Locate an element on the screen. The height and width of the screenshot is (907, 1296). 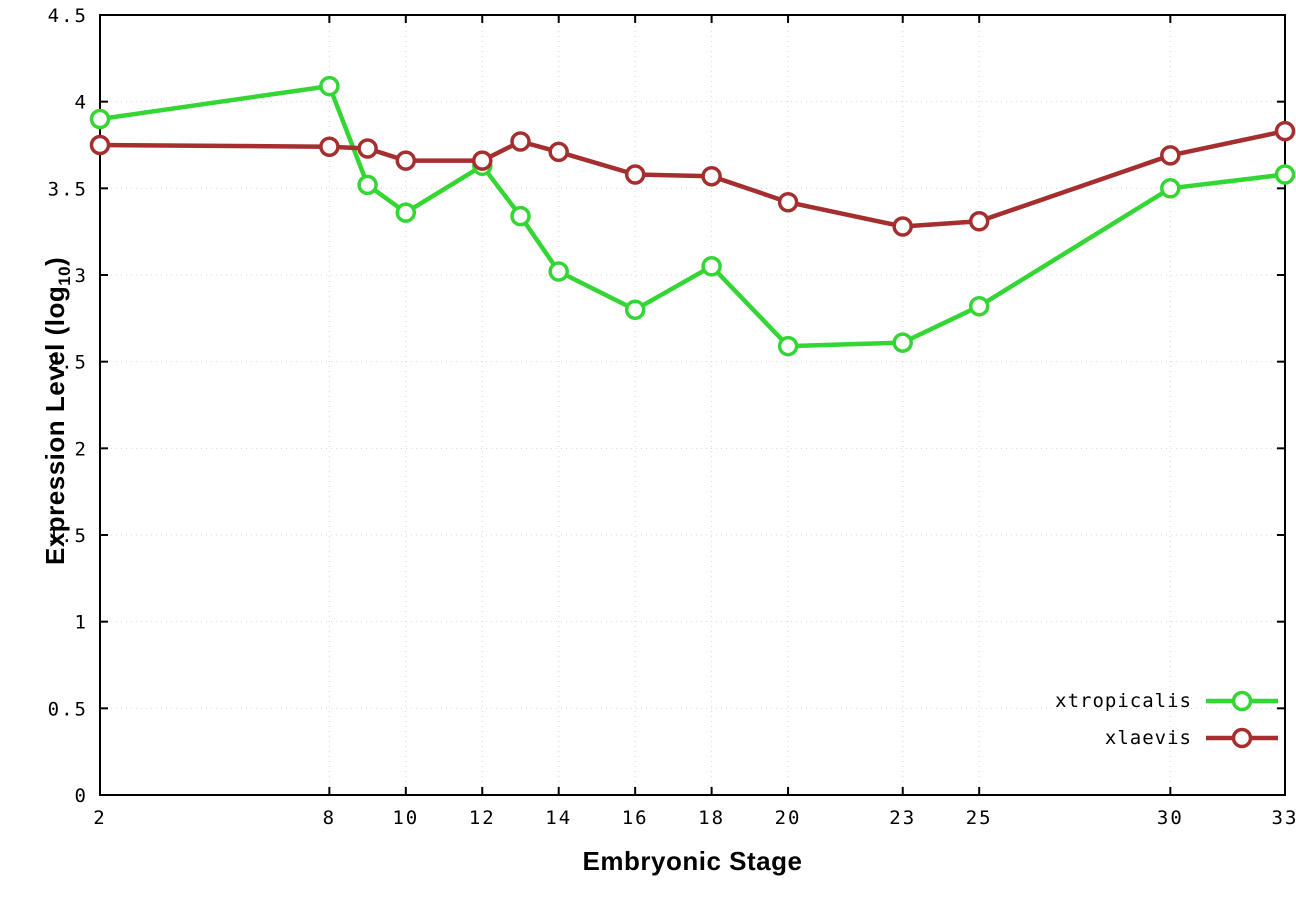
y-tick-label: 4 is located at coordinates (81, 103).